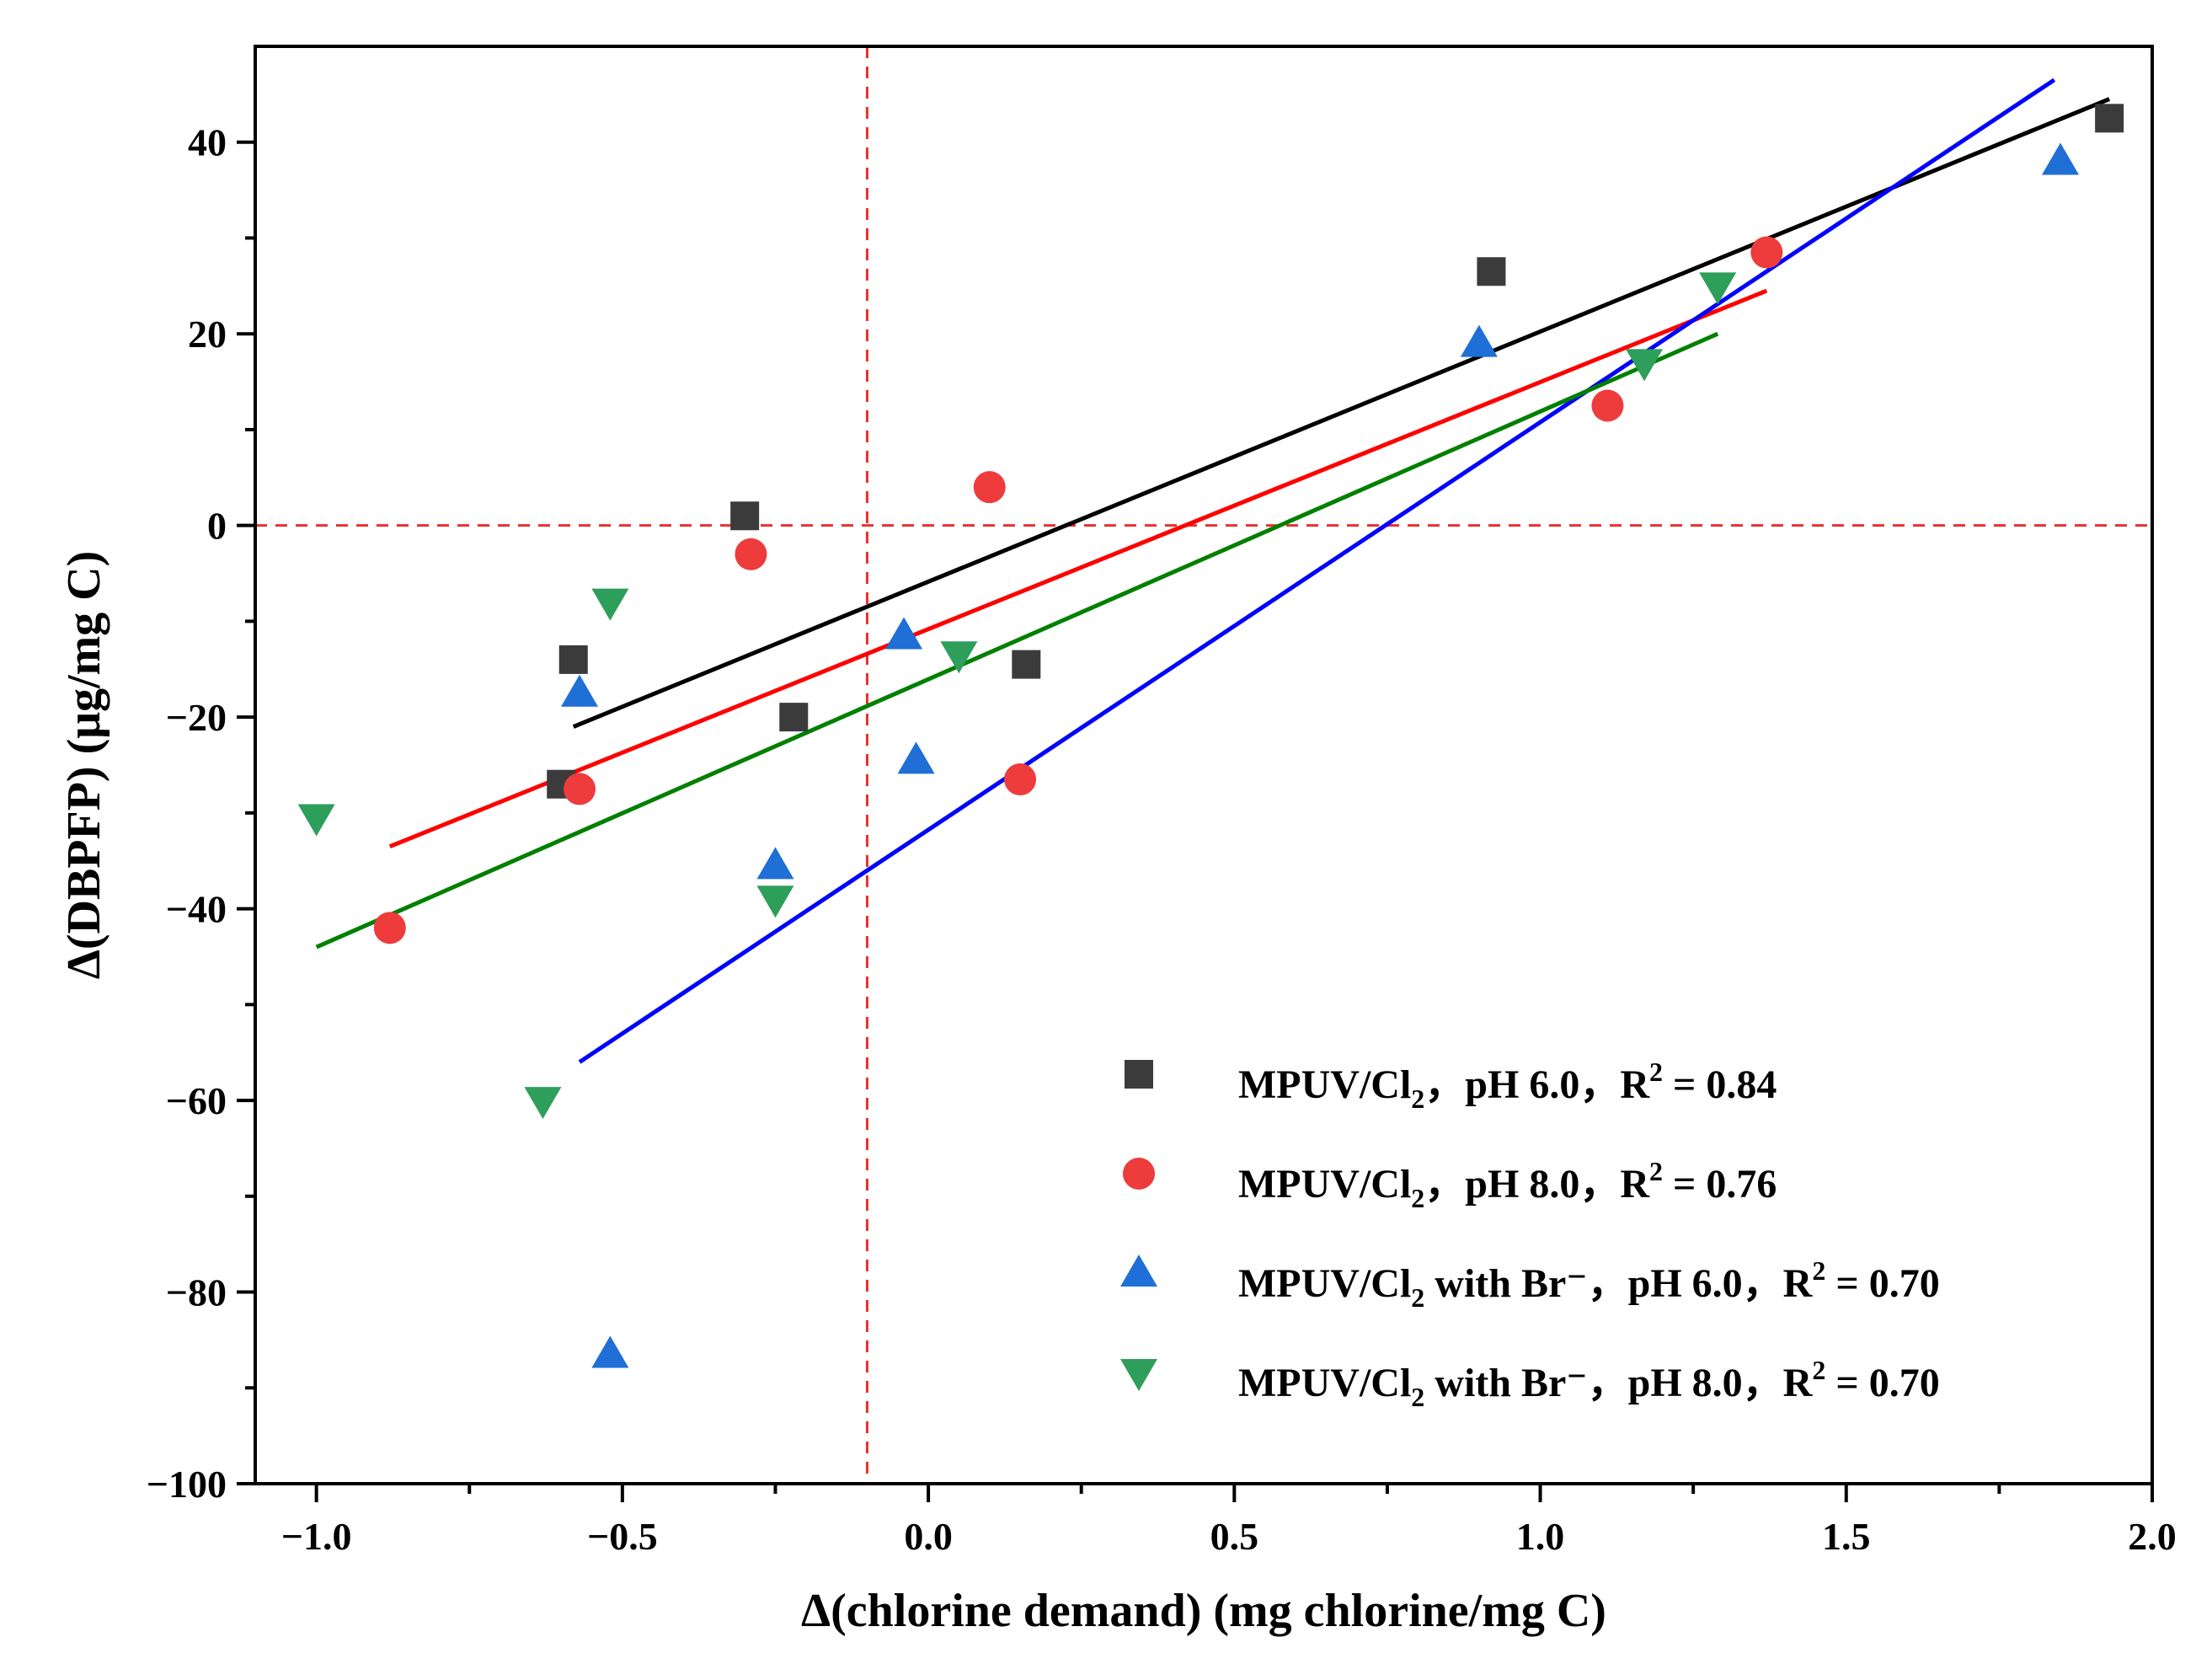  I want to click on y-tick-label: −60, so click(196, 1100).